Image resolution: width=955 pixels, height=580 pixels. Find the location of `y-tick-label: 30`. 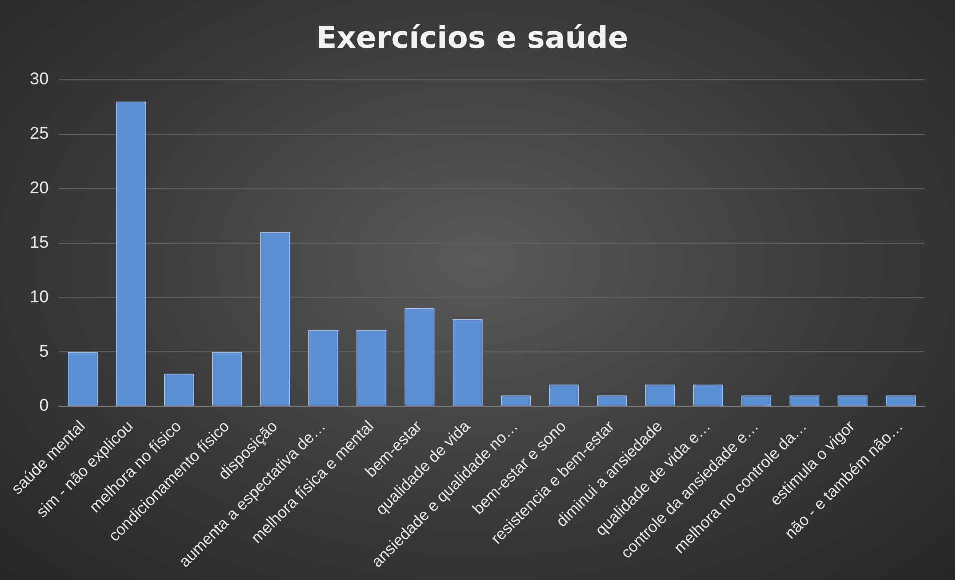

y-tick-label: 30 is located at coordinates (39, 79).